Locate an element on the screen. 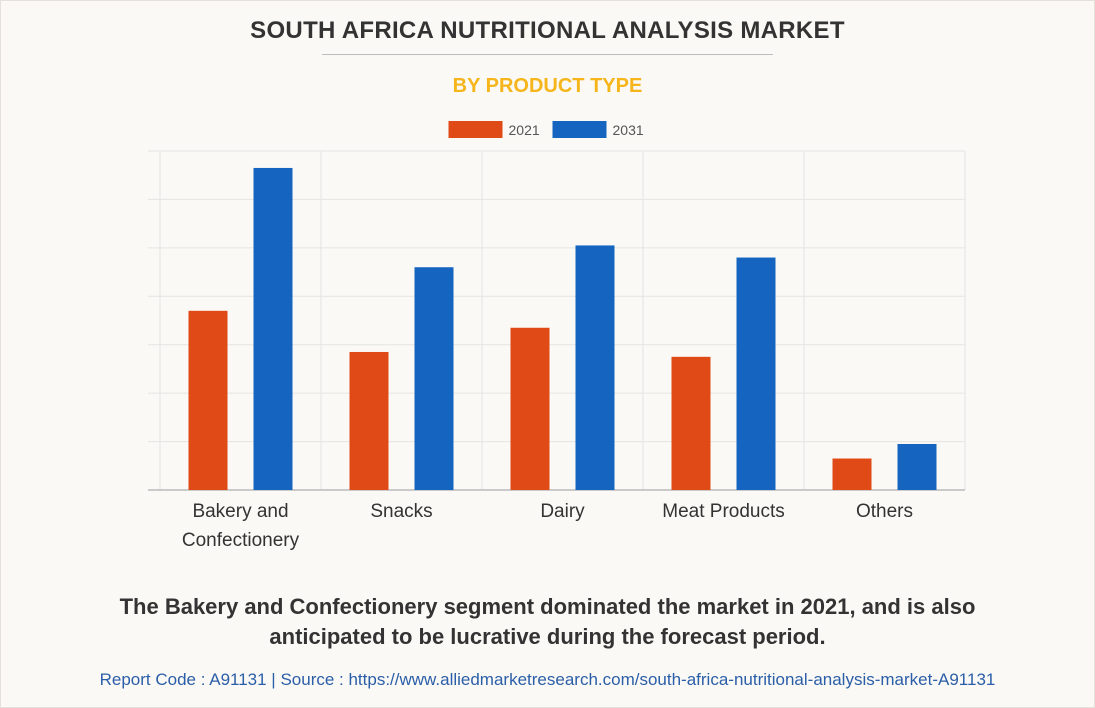 The image size is (1095, 708). x-tick-label-line: Dairy is located at coordinates (562, 511).